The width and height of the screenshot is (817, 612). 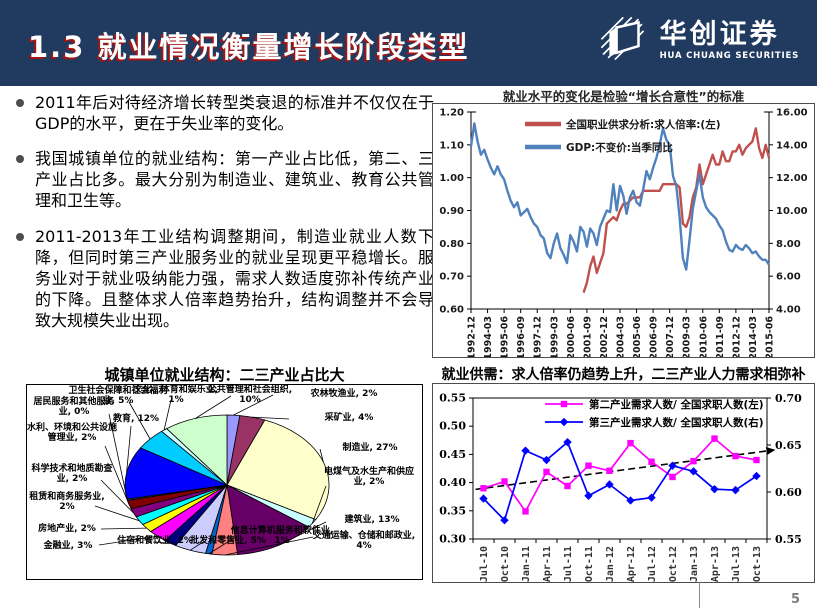 I want to click on svg-text: Oct-13, so click(x=757, y=564).